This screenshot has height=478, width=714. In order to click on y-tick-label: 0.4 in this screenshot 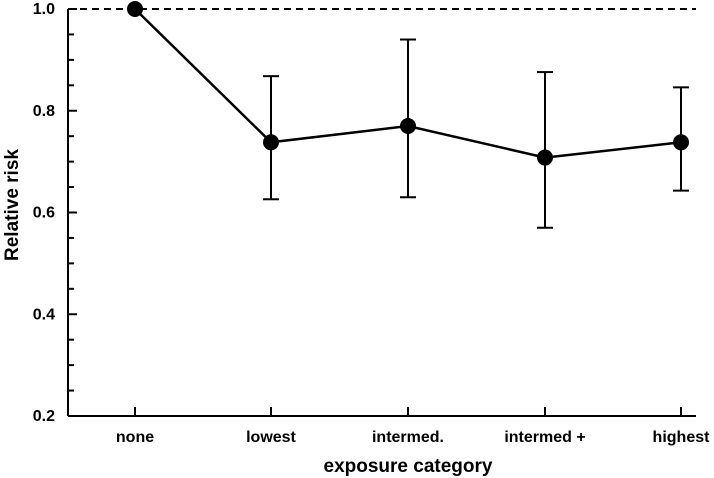, I will do `click(44, 314)`.